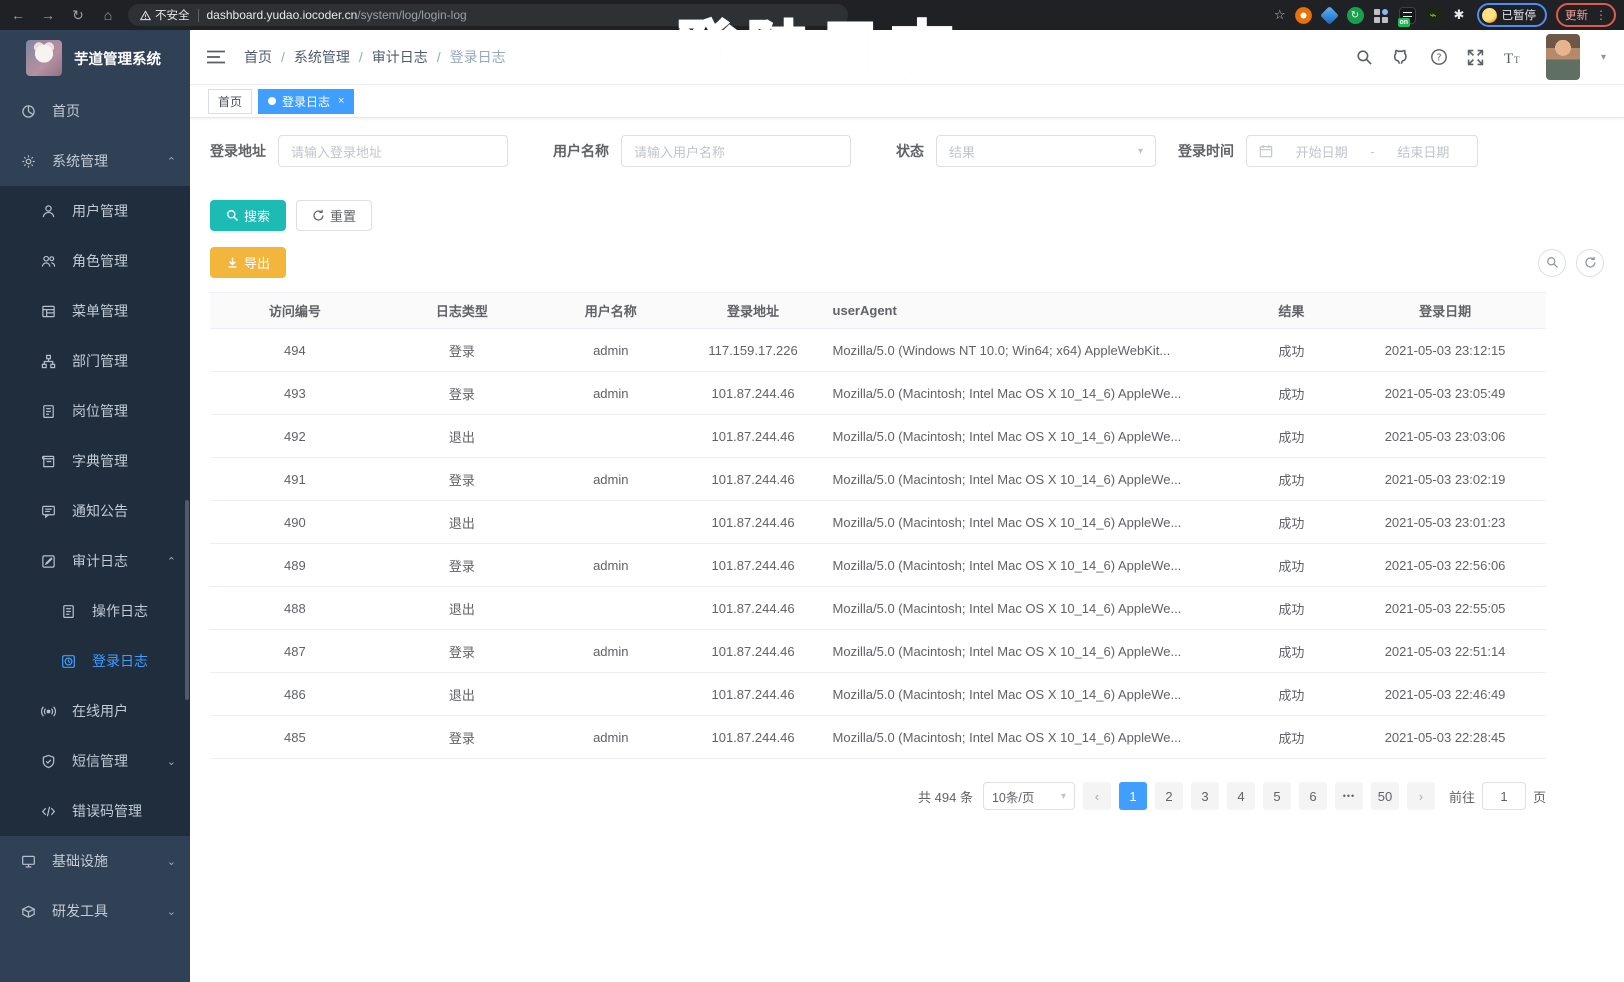 Image resolution: width=1624 pixels, height=982 pixels. Describe the element at coordinates (1603, 57) in the screenshot. I see `chevron-down-icon: ▾` at that location.